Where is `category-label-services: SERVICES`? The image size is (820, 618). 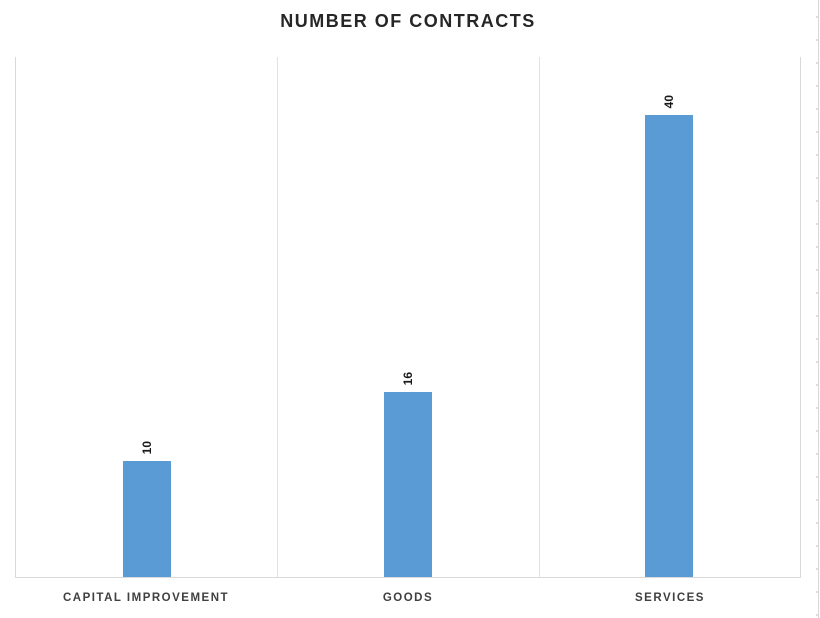
category-label-services: SERVICES is located at coordinates (670, 598).